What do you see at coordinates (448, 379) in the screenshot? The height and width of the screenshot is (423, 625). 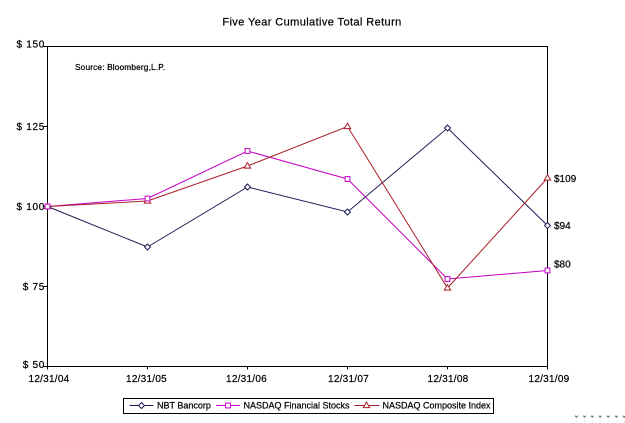 I see `svg-text: 12/31/08` at bounding box center [448, 379].